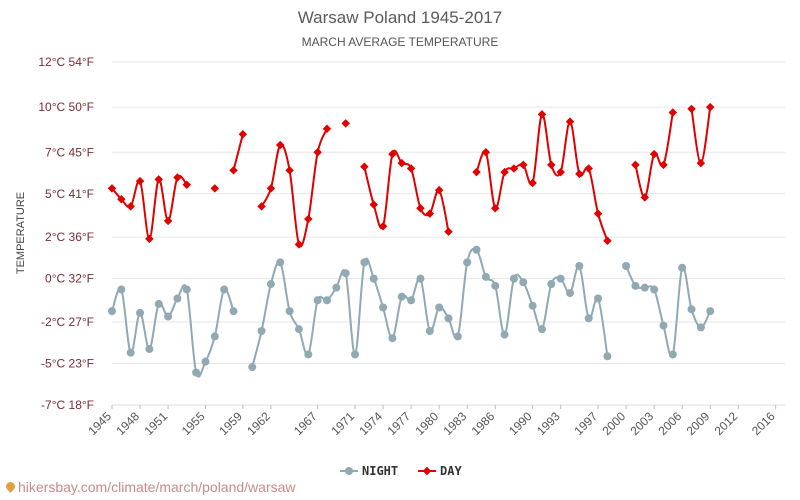 The height and width of the screenshot is (500, 800). I want to click on legend-item-night: NIGHT, so click(369, 471).